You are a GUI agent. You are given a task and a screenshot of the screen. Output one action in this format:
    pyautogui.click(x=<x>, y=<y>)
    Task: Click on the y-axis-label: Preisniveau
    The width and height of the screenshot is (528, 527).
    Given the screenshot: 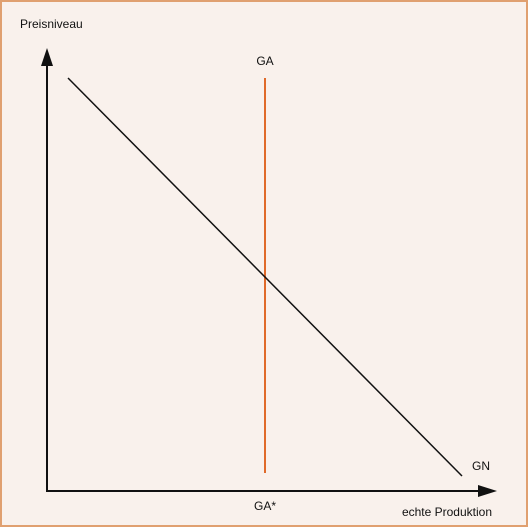 What is the action you would take?
    pyautogui.click(x=51, y=24)
    